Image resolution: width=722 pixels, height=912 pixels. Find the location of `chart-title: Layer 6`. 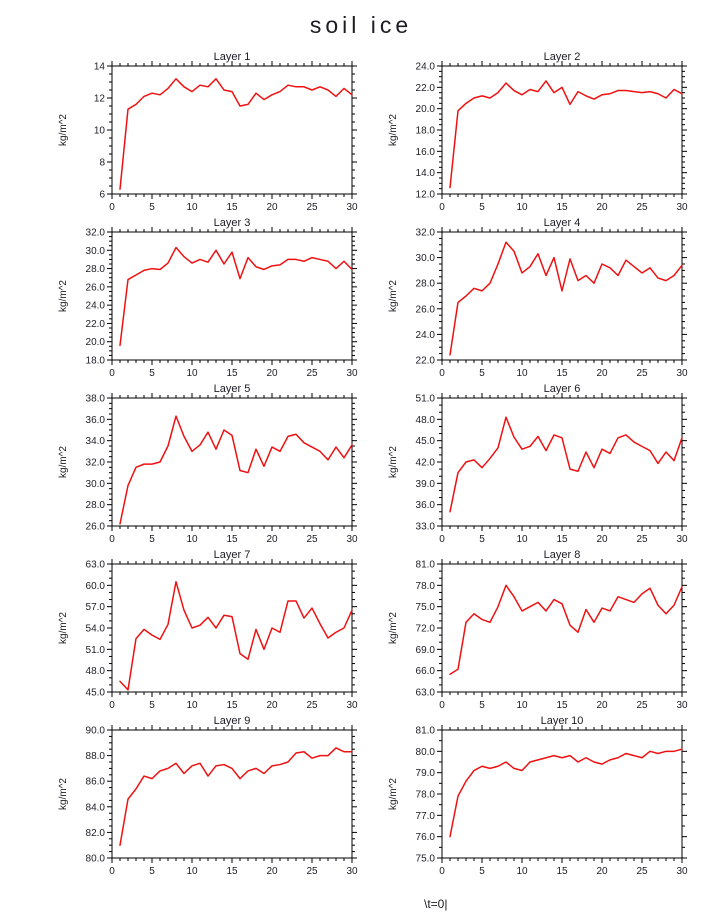

chart-title: Layer 6 is located at coordinates (562, 389).